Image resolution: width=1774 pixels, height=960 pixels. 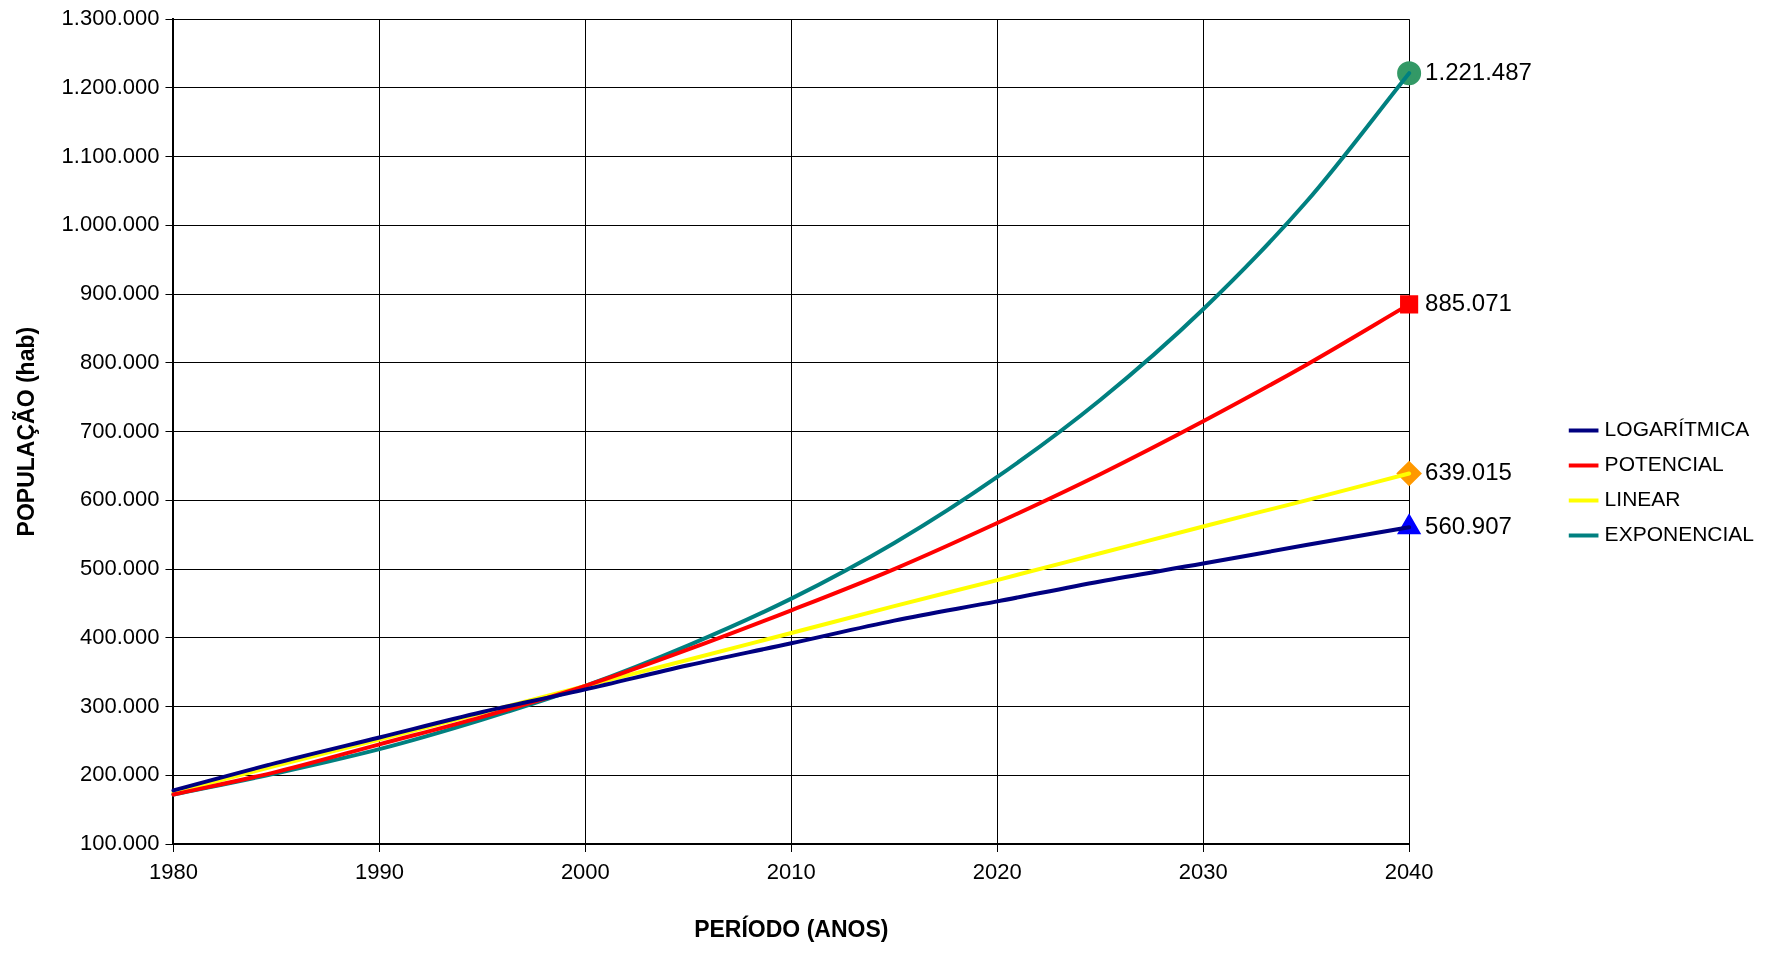 I want to click on x-axis-title: PERÍODO (ANOS), so click(x=791, y=928).